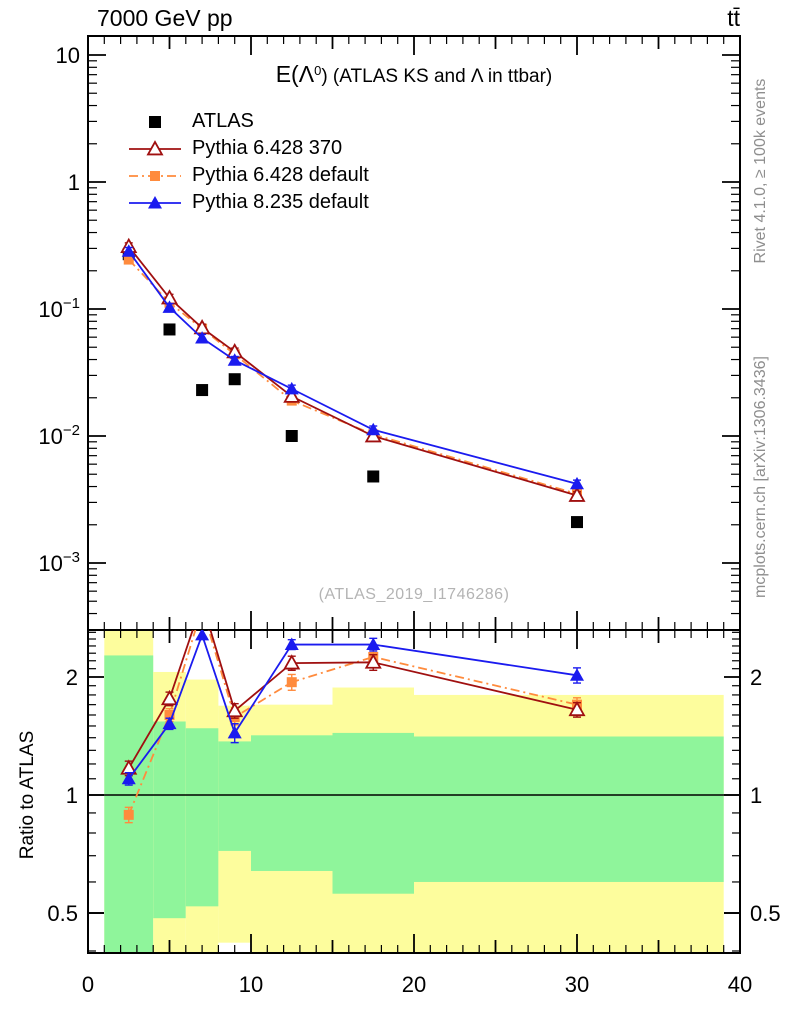 The image size is (786, 1024). I want to click on pythia6-370-line-icon, so click(155, 147).